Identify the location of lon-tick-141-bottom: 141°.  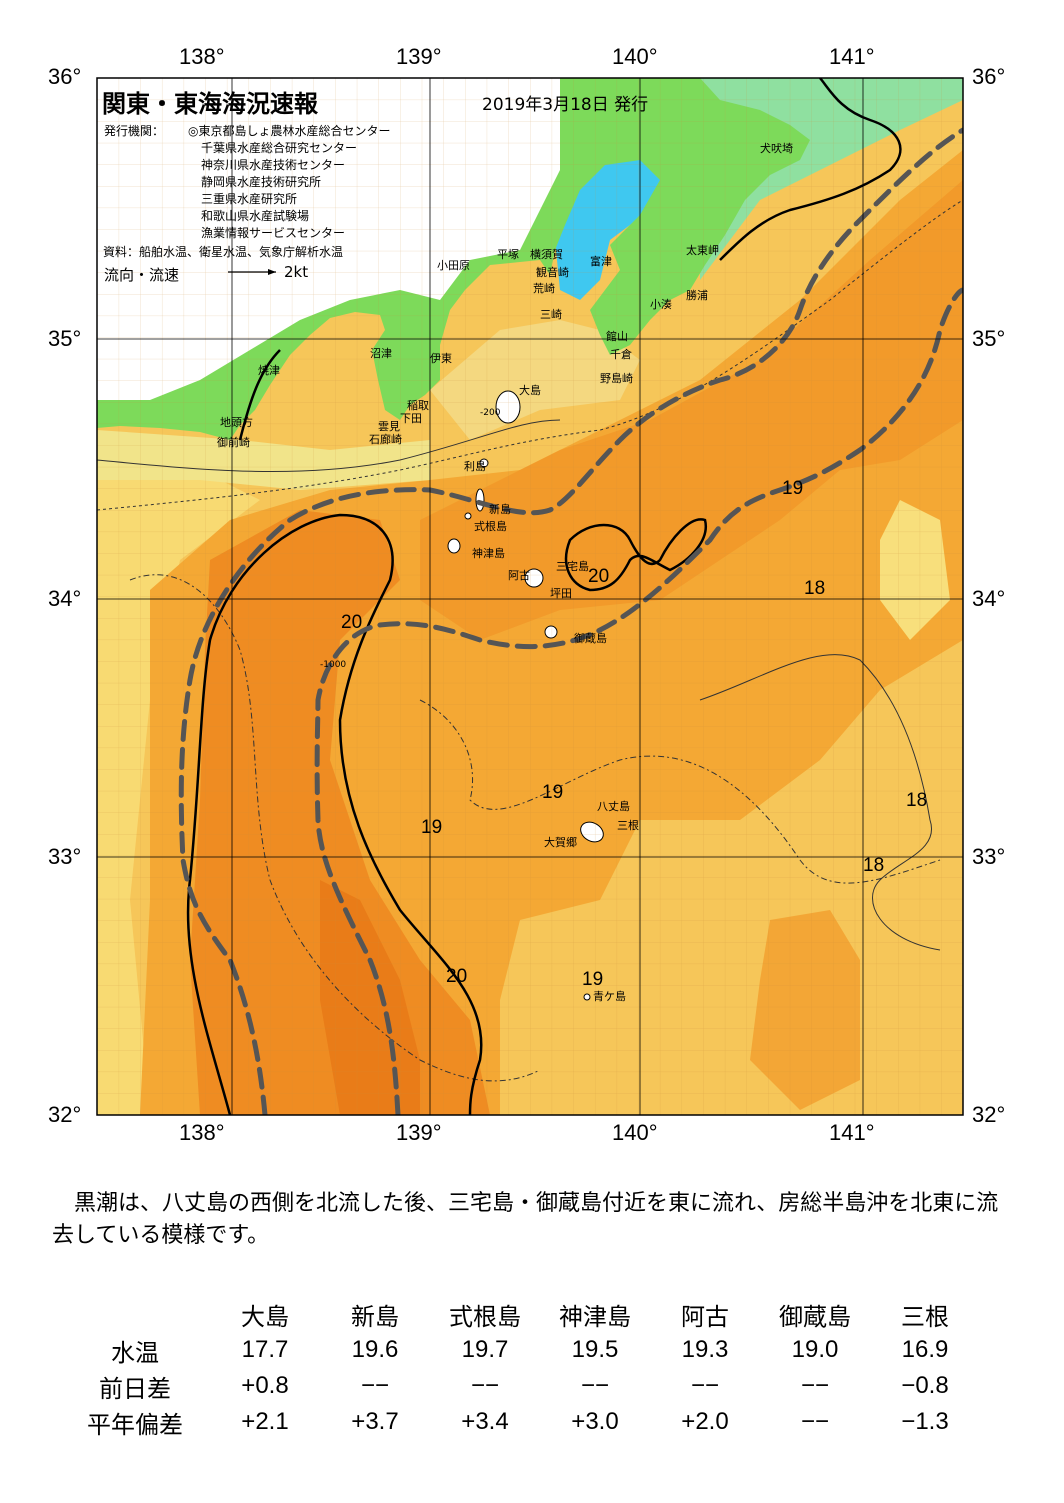
(852, 1132).